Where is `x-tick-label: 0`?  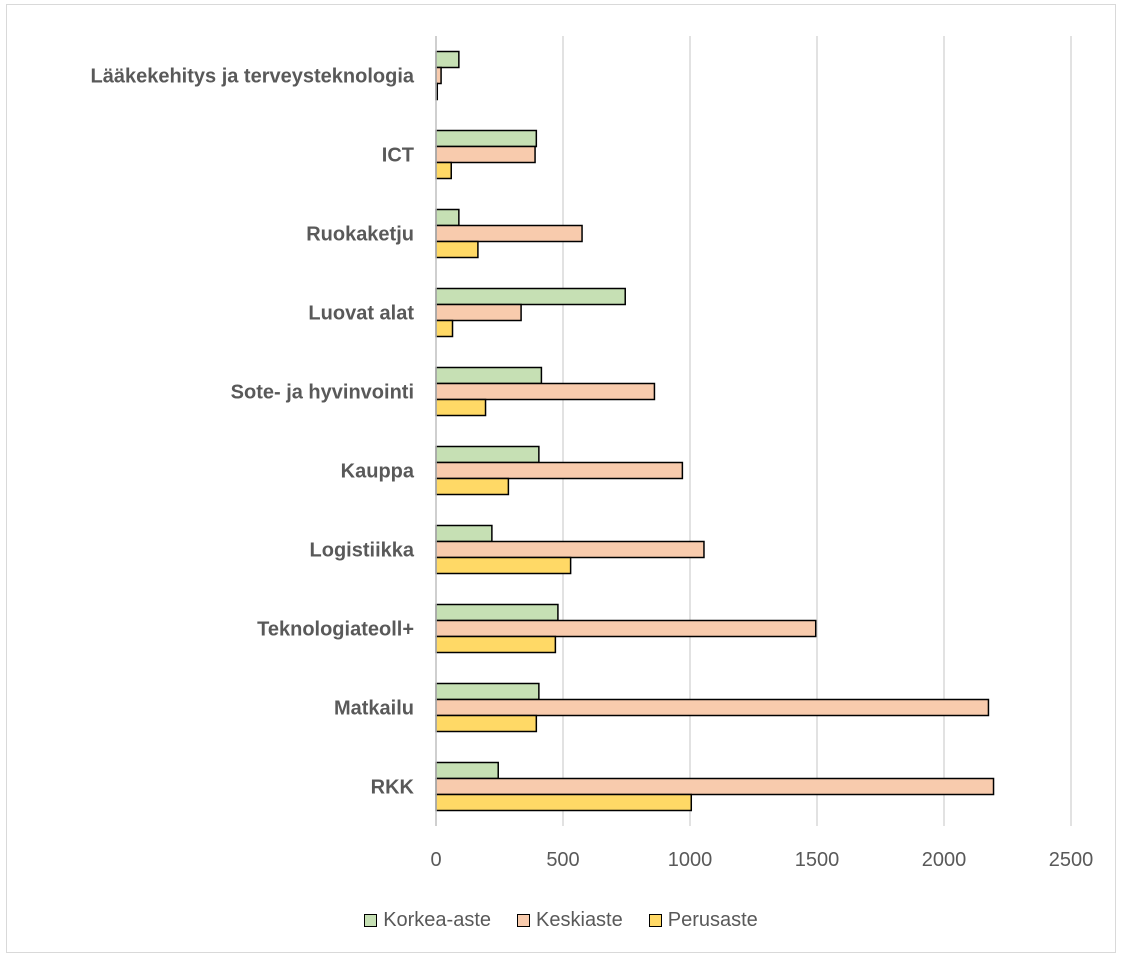
x-tick-label: 0 is located at coordinates (435, 860).